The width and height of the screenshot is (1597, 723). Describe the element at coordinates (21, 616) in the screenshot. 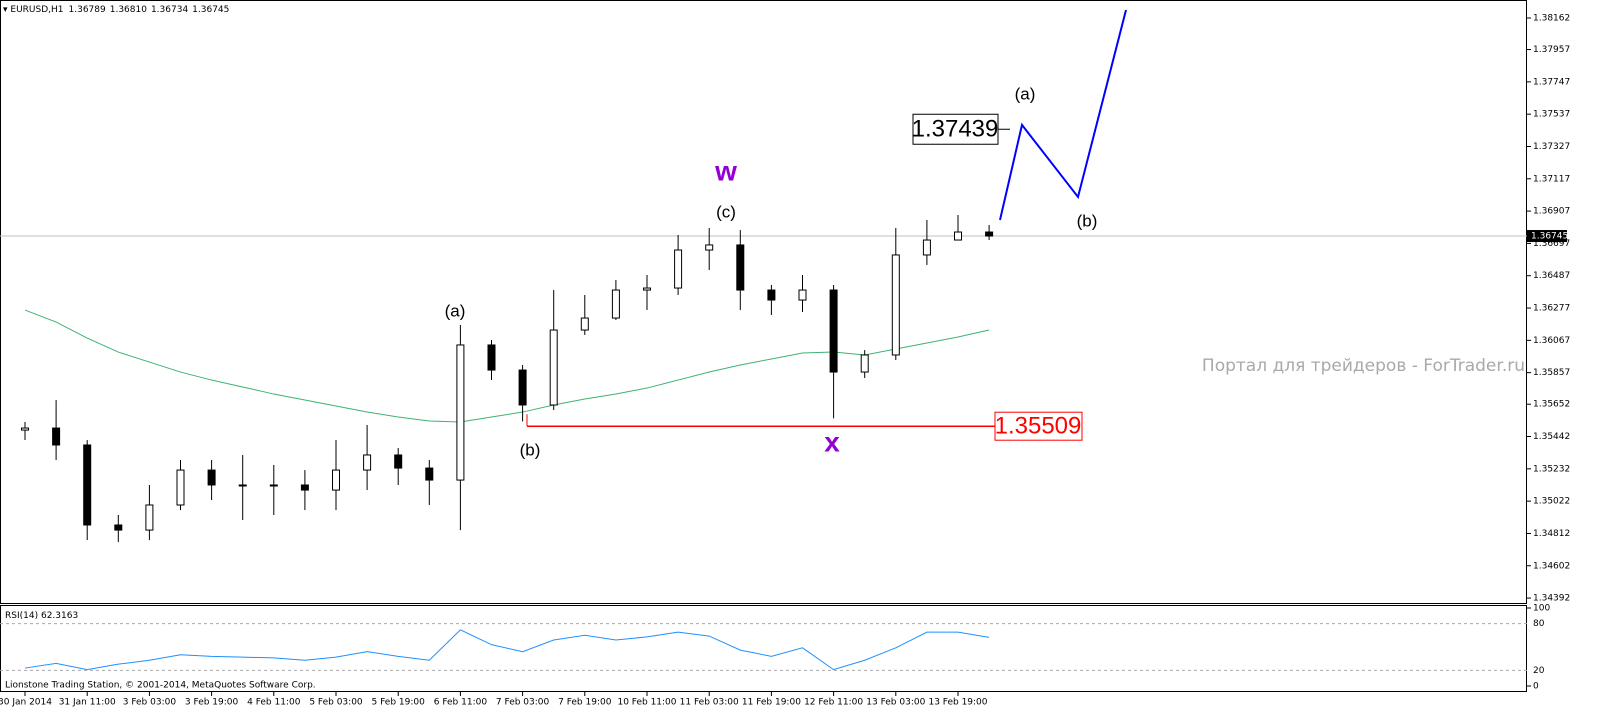

I see `rsi-title: RSI(14)` at that location.